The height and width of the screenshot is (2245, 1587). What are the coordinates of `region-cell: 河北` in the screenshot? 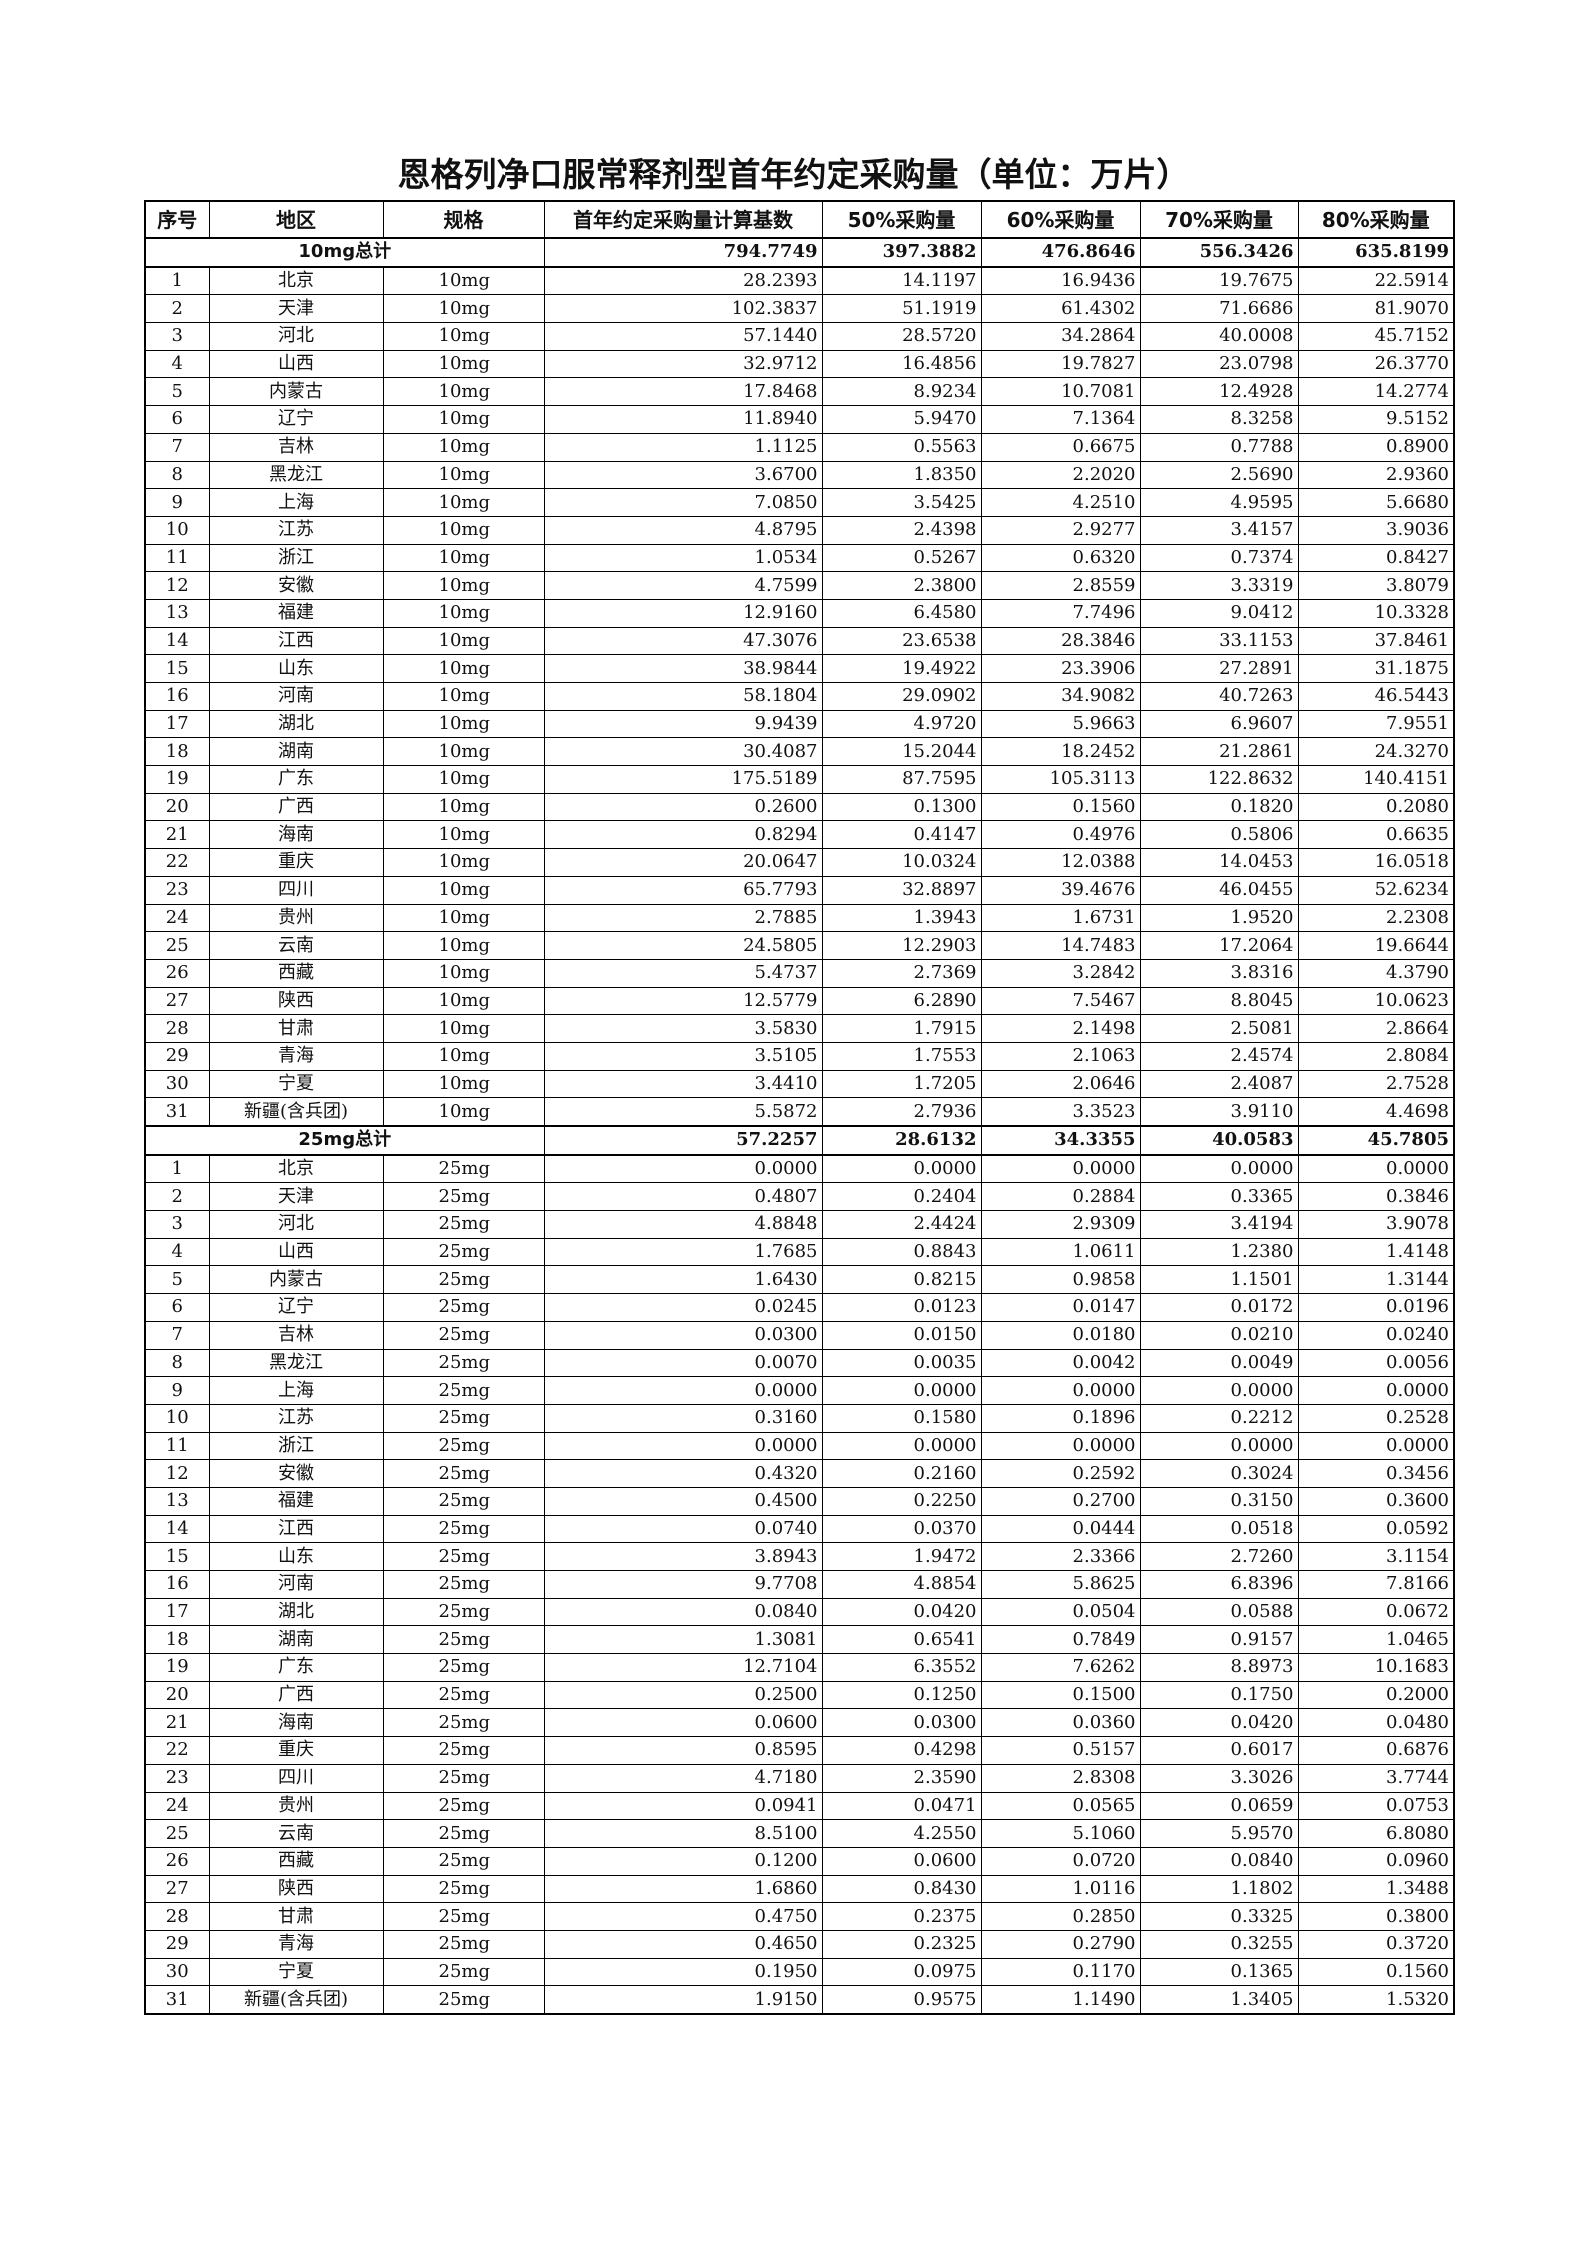 It's located at (296, 1224).